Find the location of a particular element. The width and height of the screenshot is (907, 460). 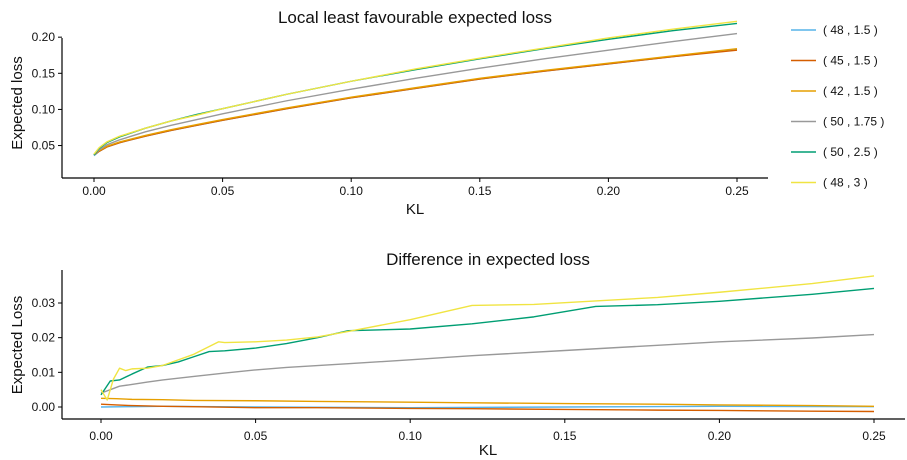

chart-title: Difference in expected loss is located at coordinates (488, 259).